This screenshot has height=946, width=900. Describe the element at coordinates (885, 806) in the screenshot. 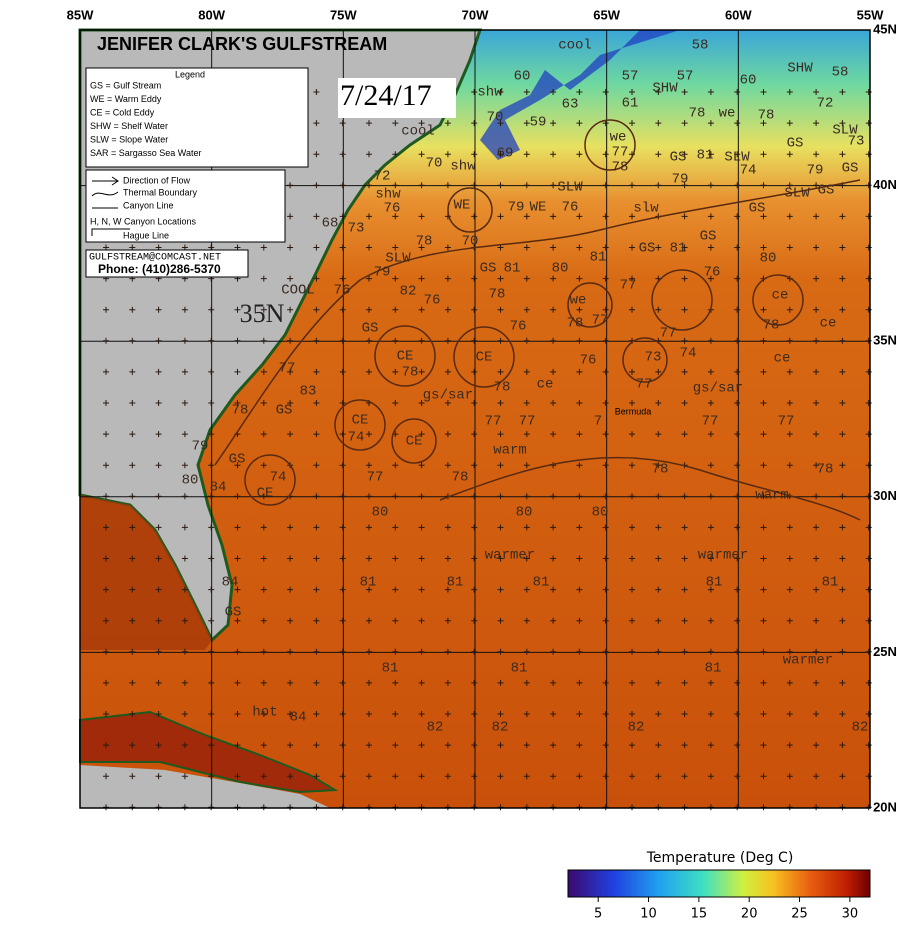

I see `latitude-label: 20N` at that location.